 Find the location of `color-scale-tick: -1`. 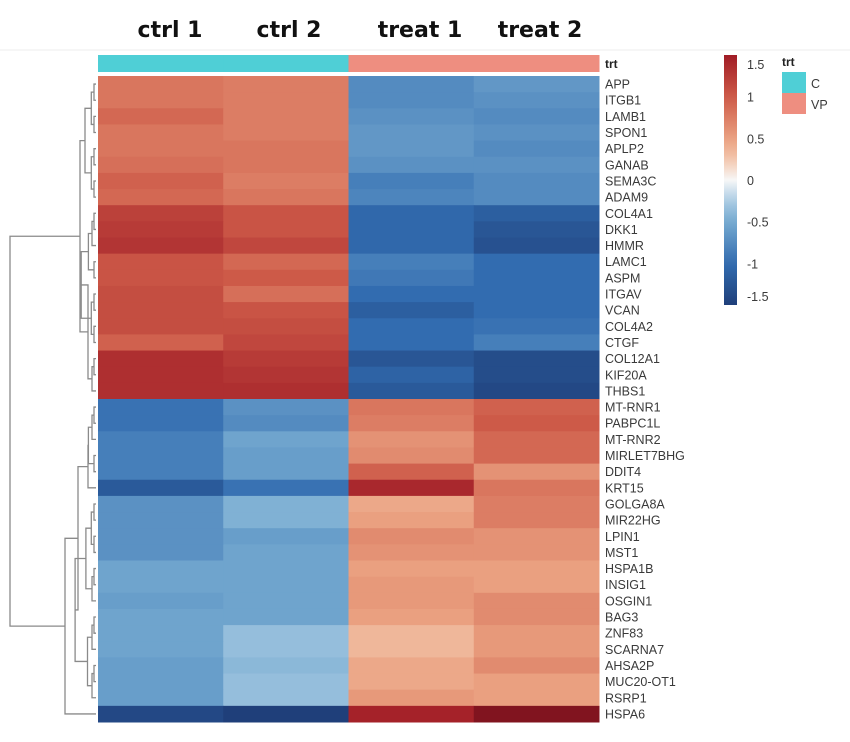

color-scale-tick: -1 is located at coordinates (752, 264).